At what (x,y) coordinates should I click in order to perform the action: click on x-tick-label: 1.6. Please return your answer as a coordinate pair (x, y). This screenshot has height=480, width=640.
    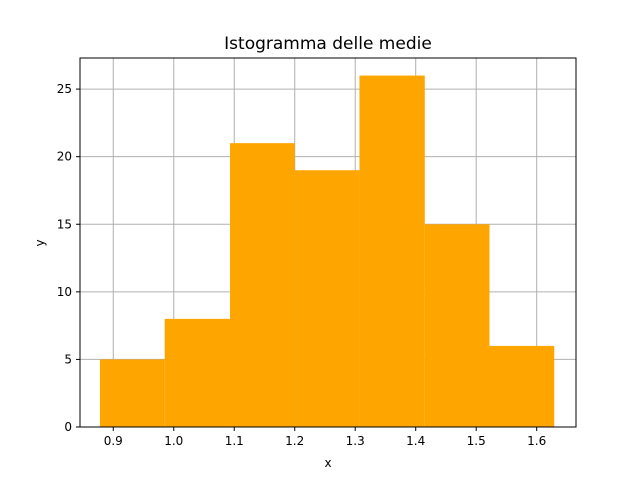
    Looking at the image, I should click on (536, 441).